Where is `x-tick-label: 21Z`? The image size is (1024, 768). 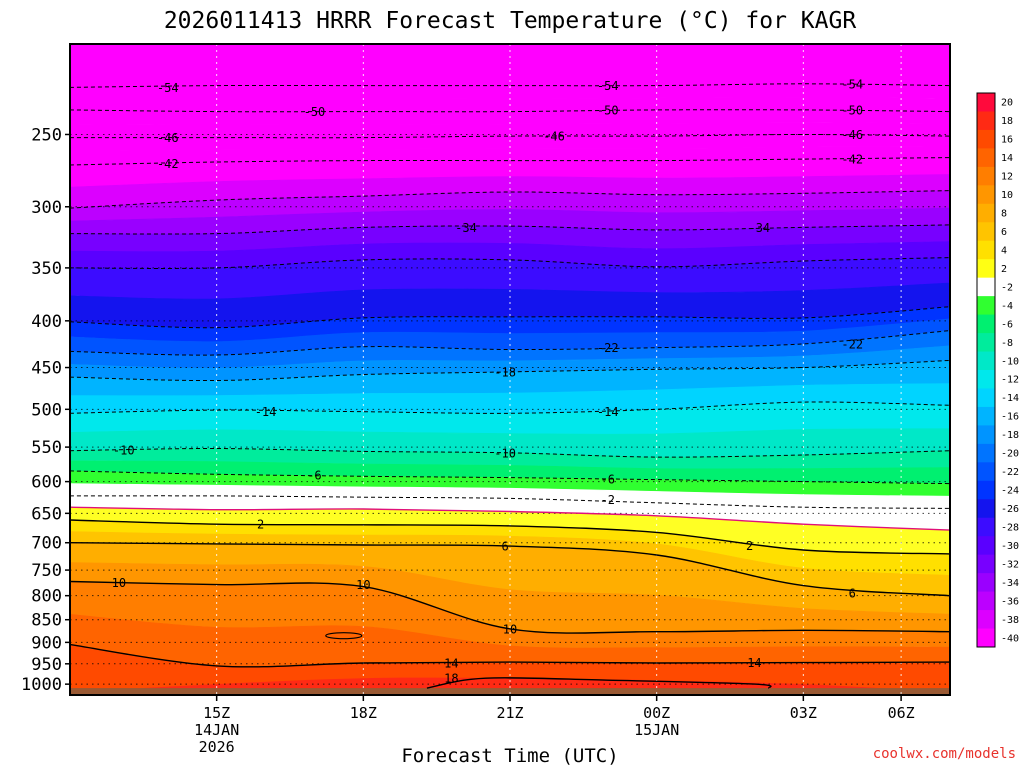
x-tick-label: 21Z is located at coordinates (509, 713).